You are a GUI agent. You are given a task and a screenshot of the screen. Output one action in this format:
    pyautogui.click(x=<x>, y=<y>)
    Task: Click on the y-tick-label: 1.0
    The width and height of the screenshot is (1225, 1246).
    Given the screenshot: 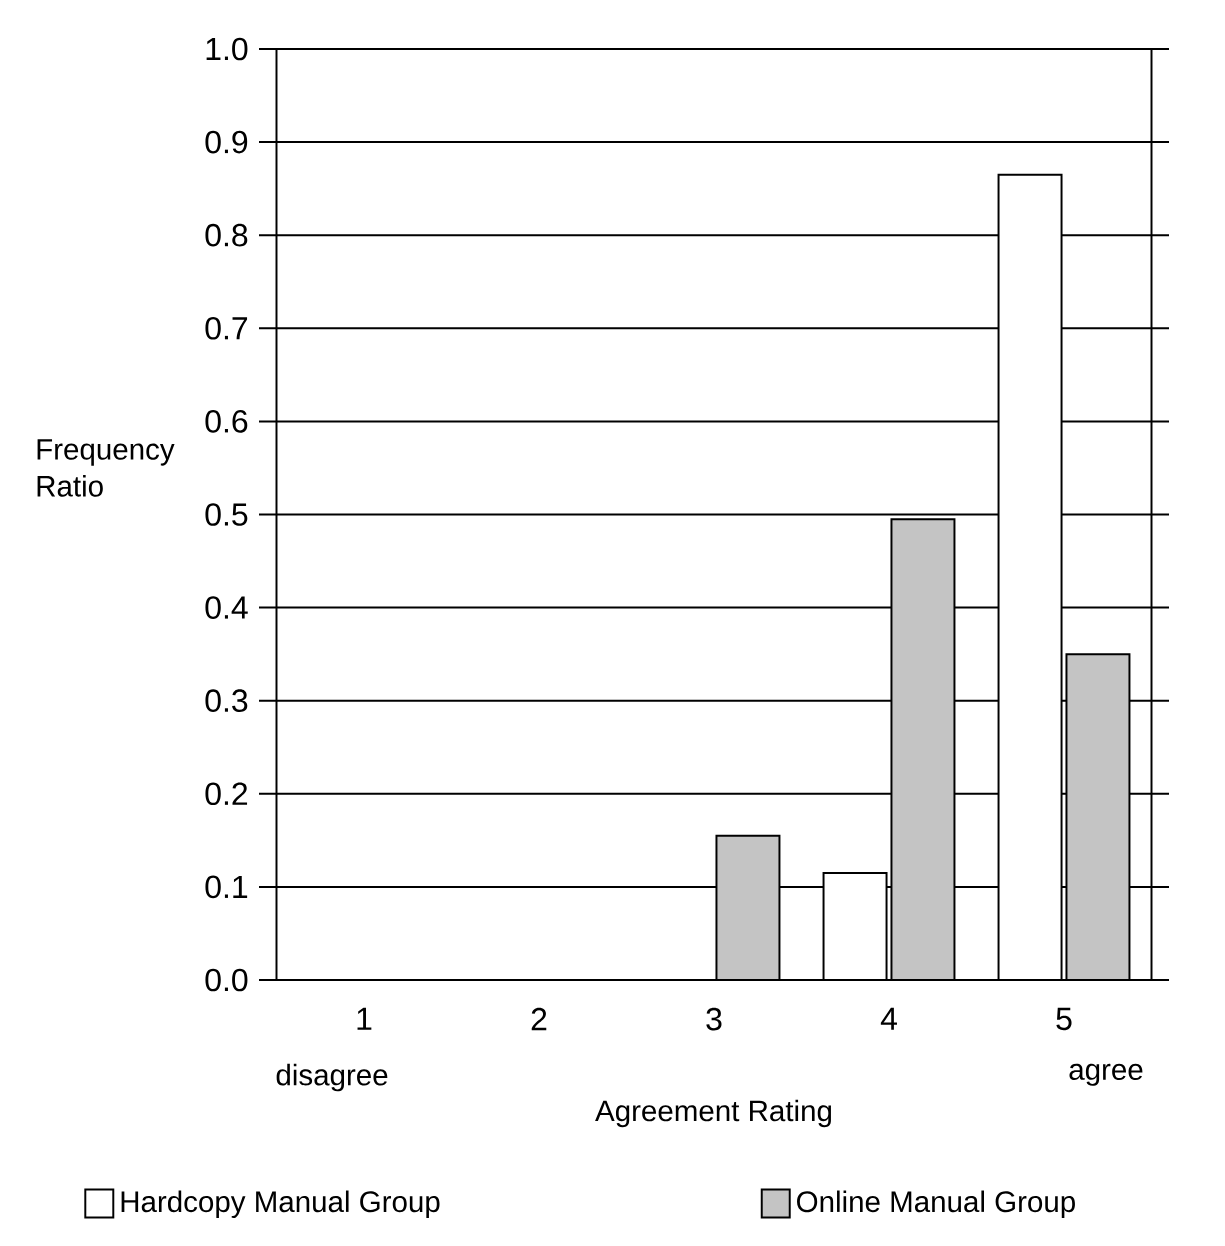 What is the action you would take?
    pyautogui.click(x=227, y=49)
    